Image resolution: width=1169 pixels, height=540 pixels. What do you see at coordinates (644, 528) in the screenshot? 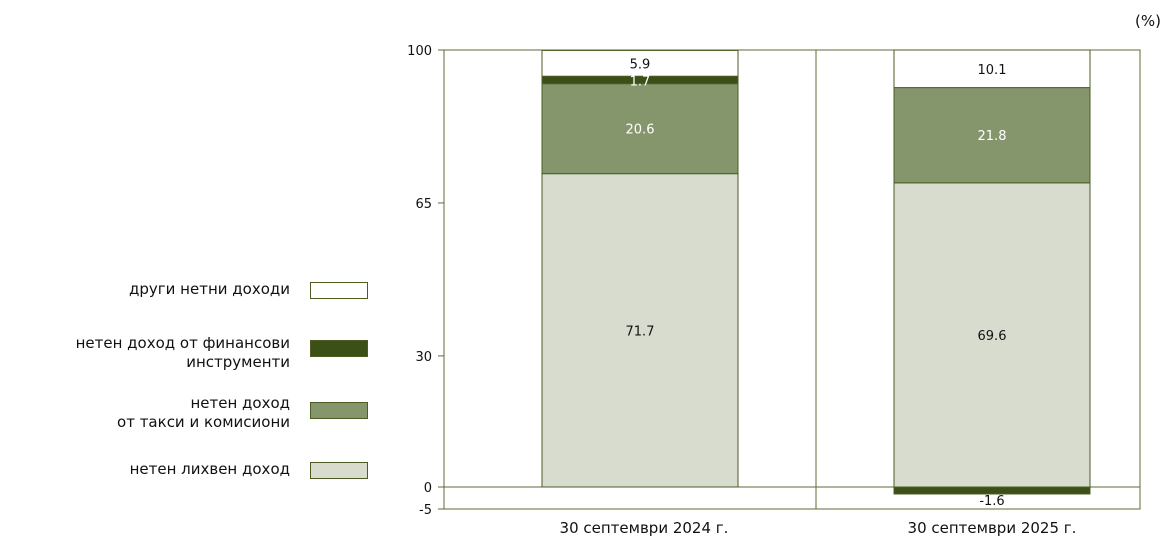
I see `category-label: 30 септември 2024 г.` at bounding box center [644, 528].